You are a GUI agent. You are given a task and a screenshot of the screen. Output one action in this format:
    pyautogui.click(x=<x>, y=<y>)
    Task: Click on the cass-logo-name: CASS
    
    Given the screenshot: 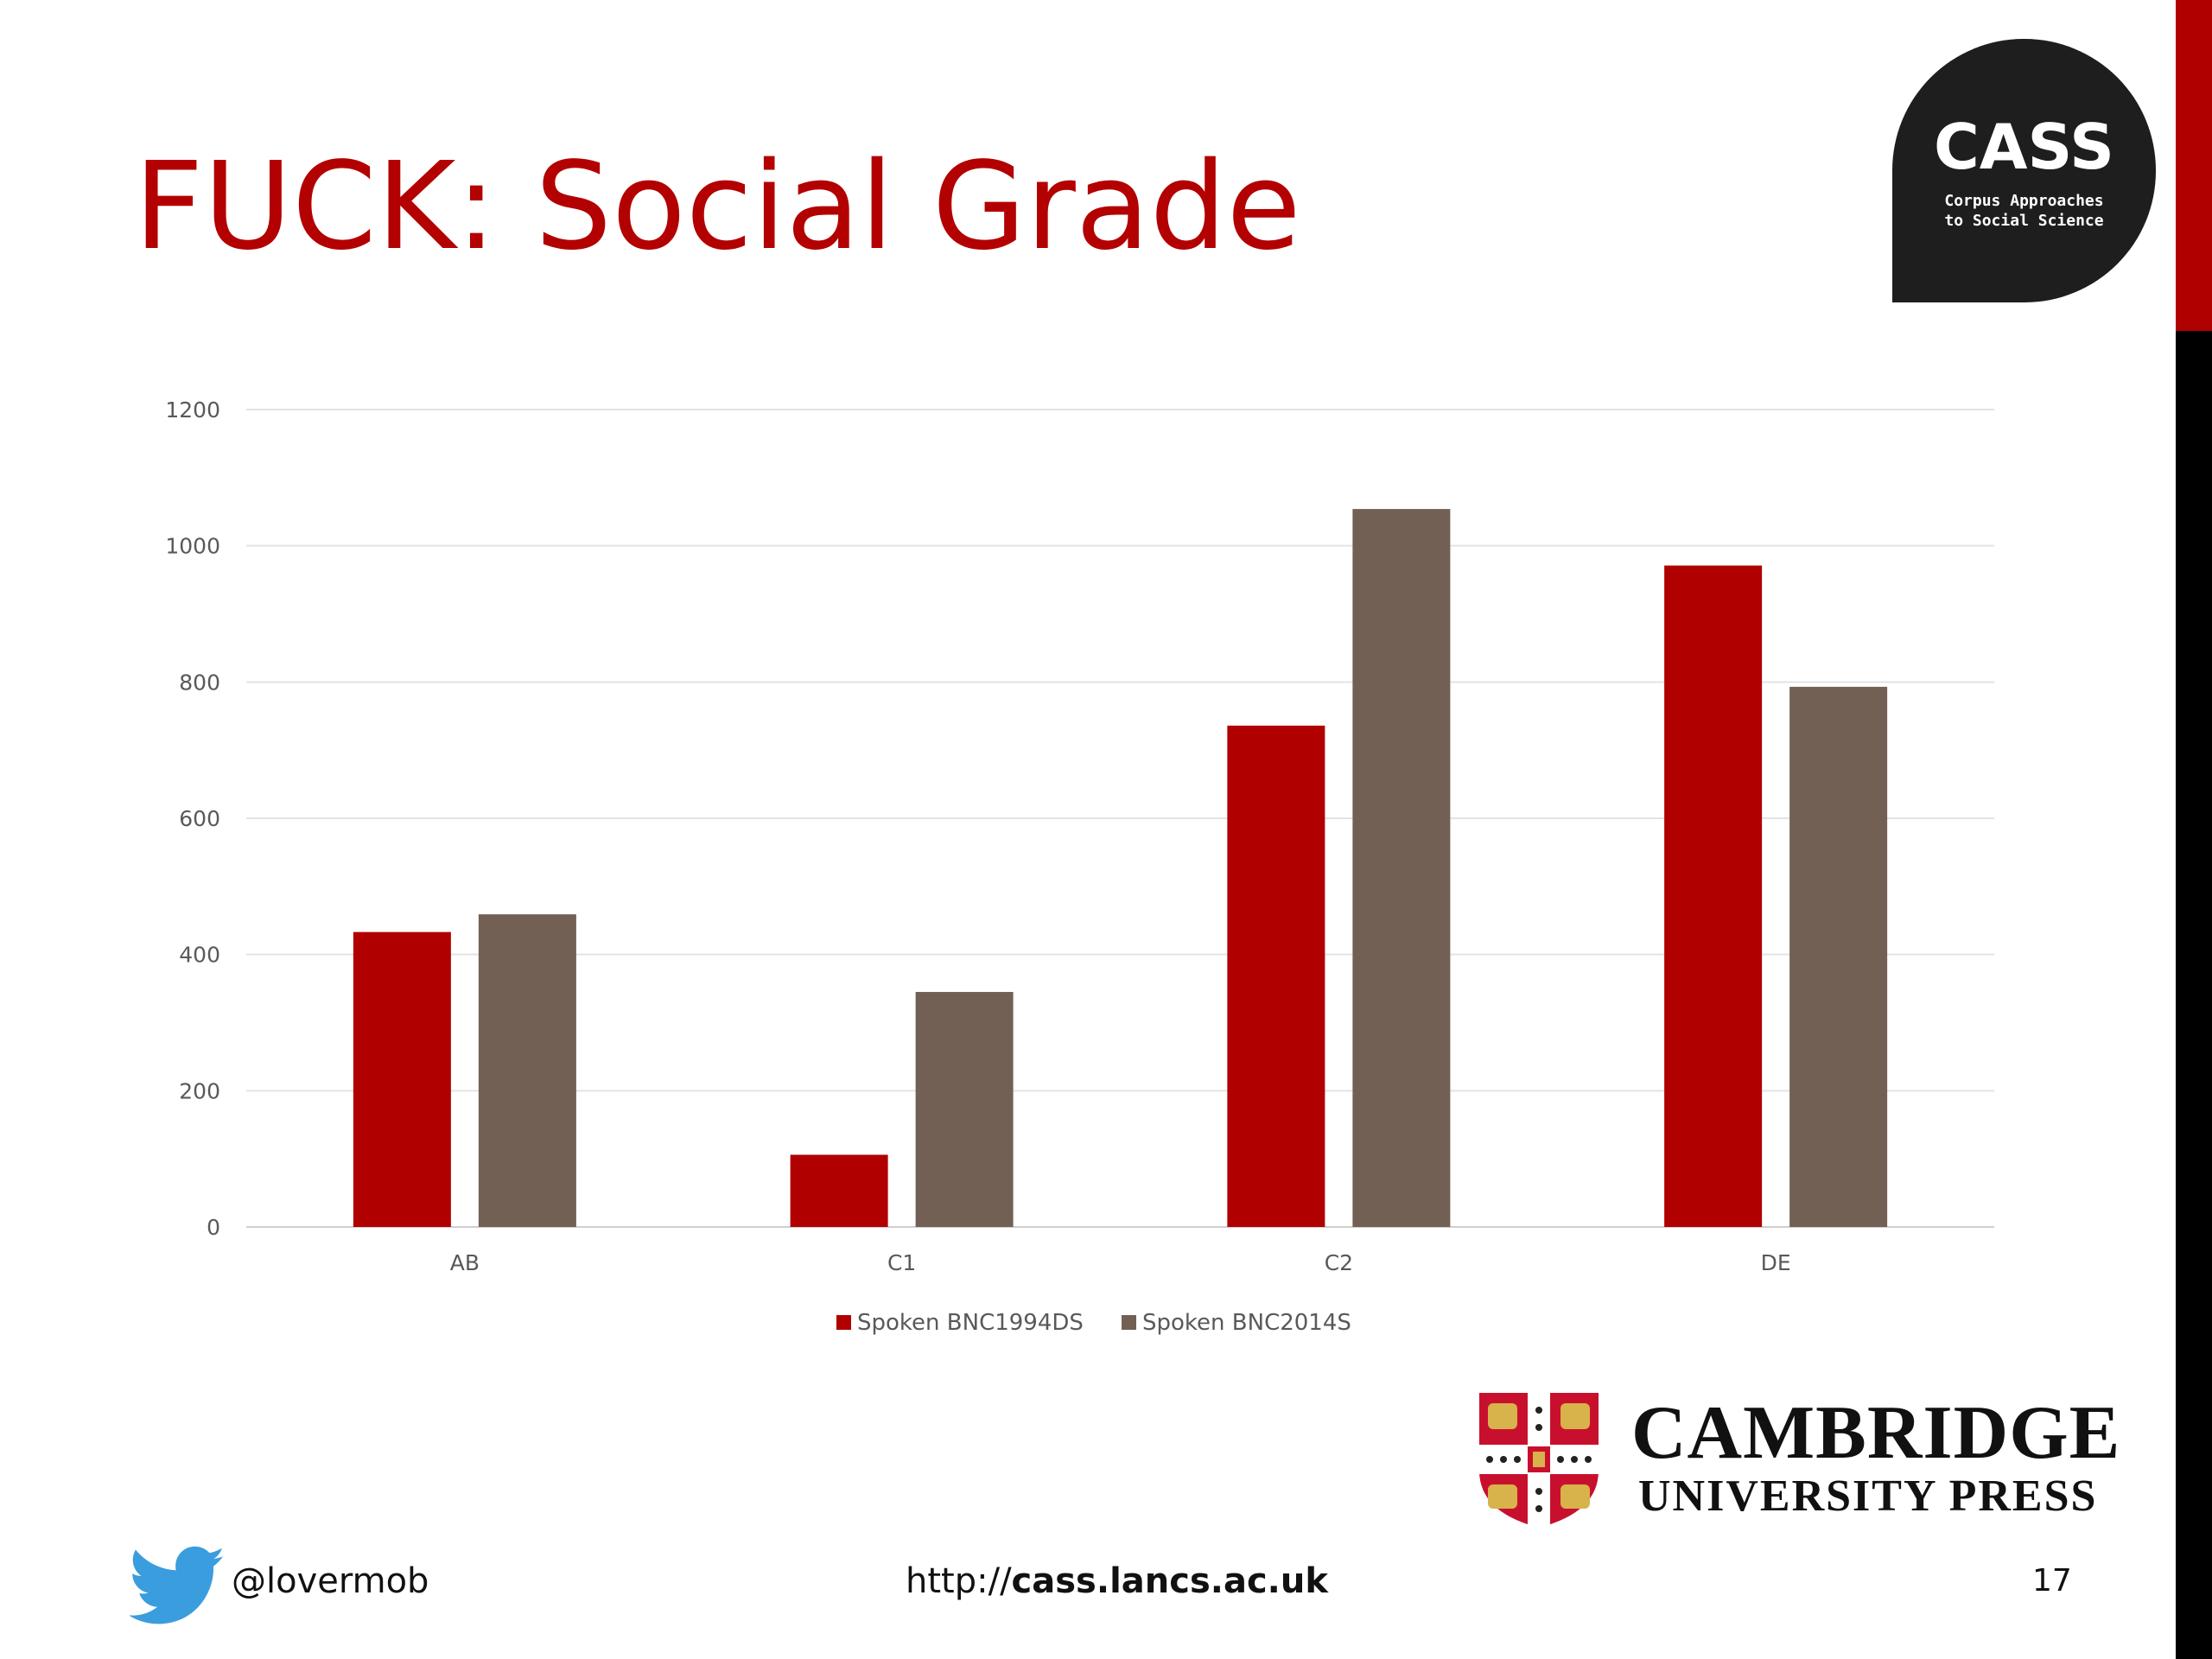 What is the action you would take?
    pyautogui.click(x=2024, y=147)
    